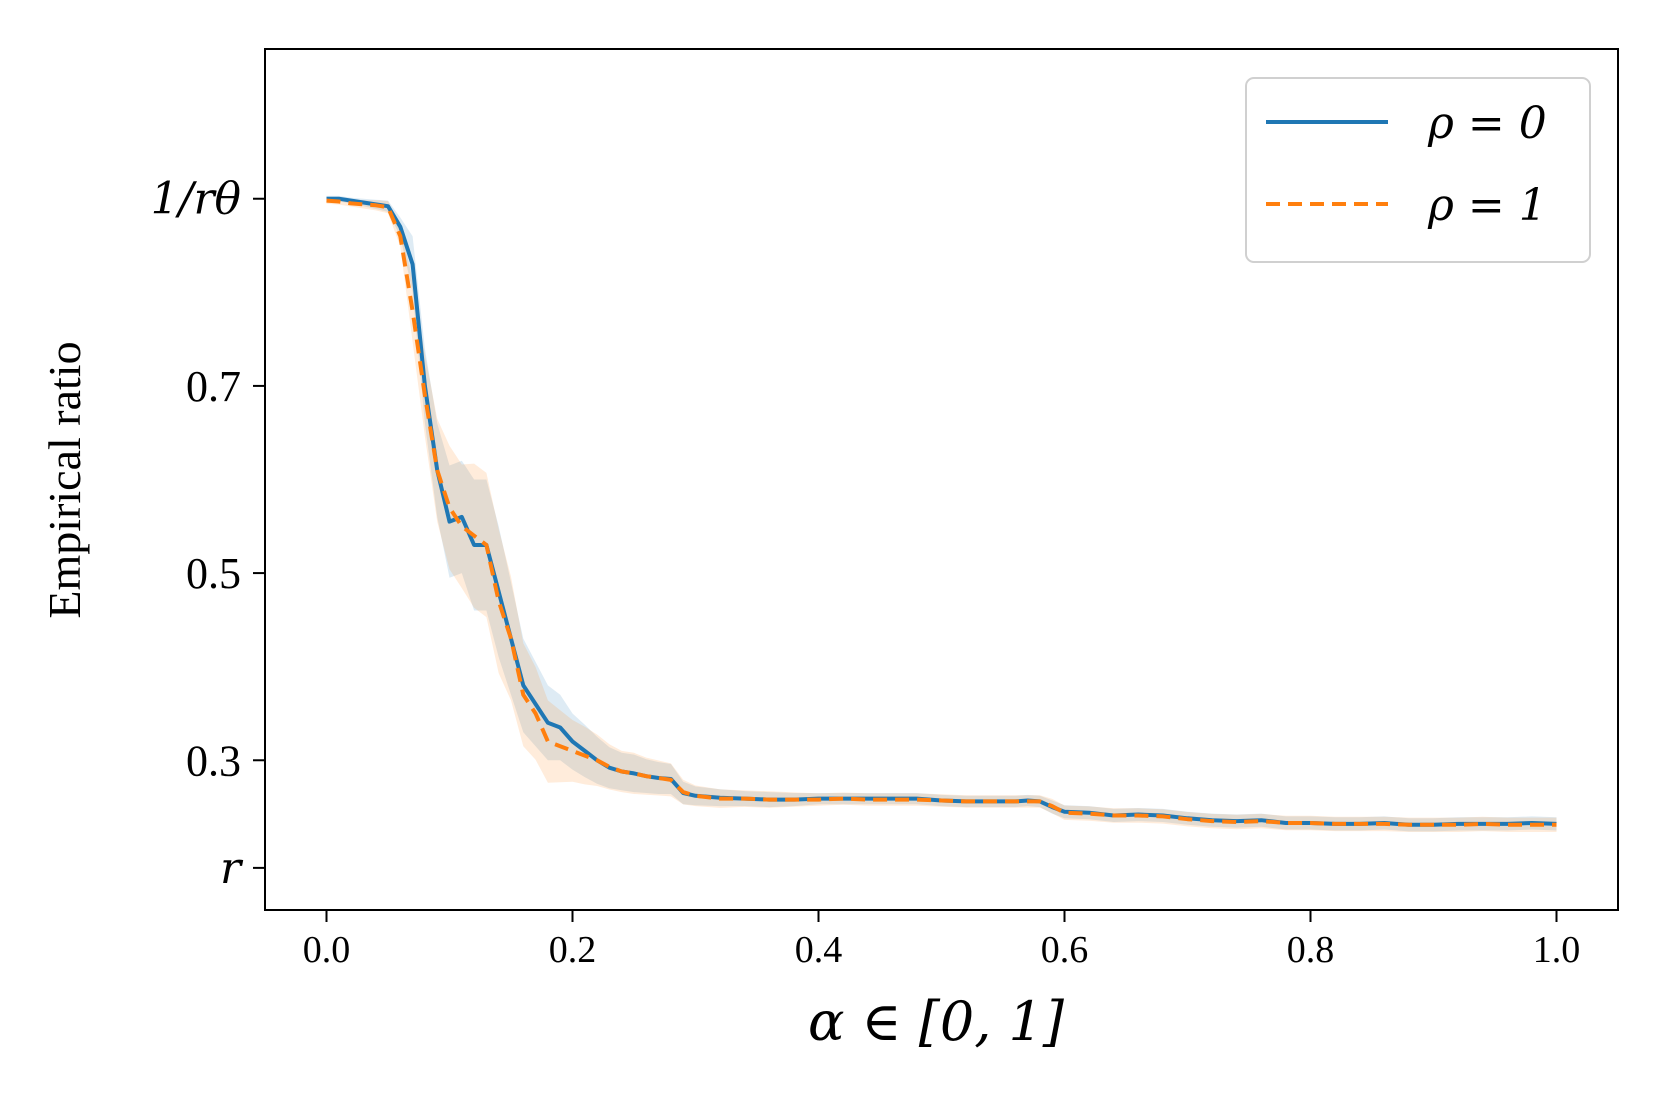 The width and height of the screenshot is (1661, 1107). Describe the element at coordinates (232, 868) in the screenshot. I see `y-tick-label: r` at that location.